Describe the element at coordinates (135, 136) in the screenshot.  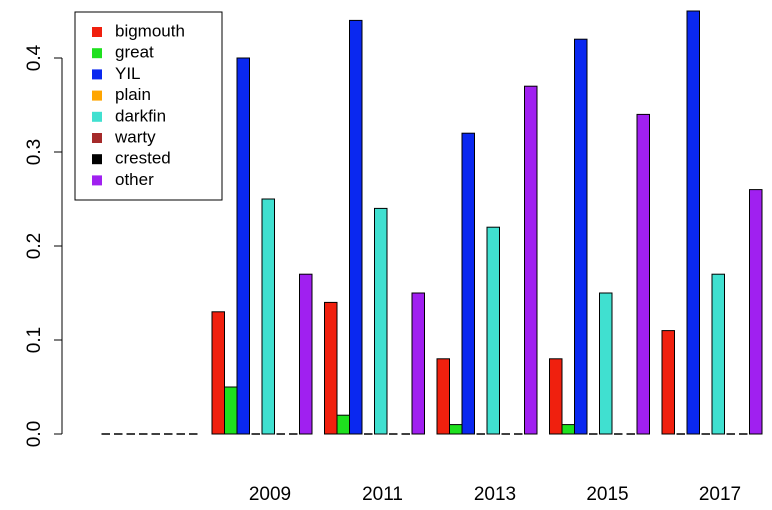
I see `legend-label: warty` at that location.